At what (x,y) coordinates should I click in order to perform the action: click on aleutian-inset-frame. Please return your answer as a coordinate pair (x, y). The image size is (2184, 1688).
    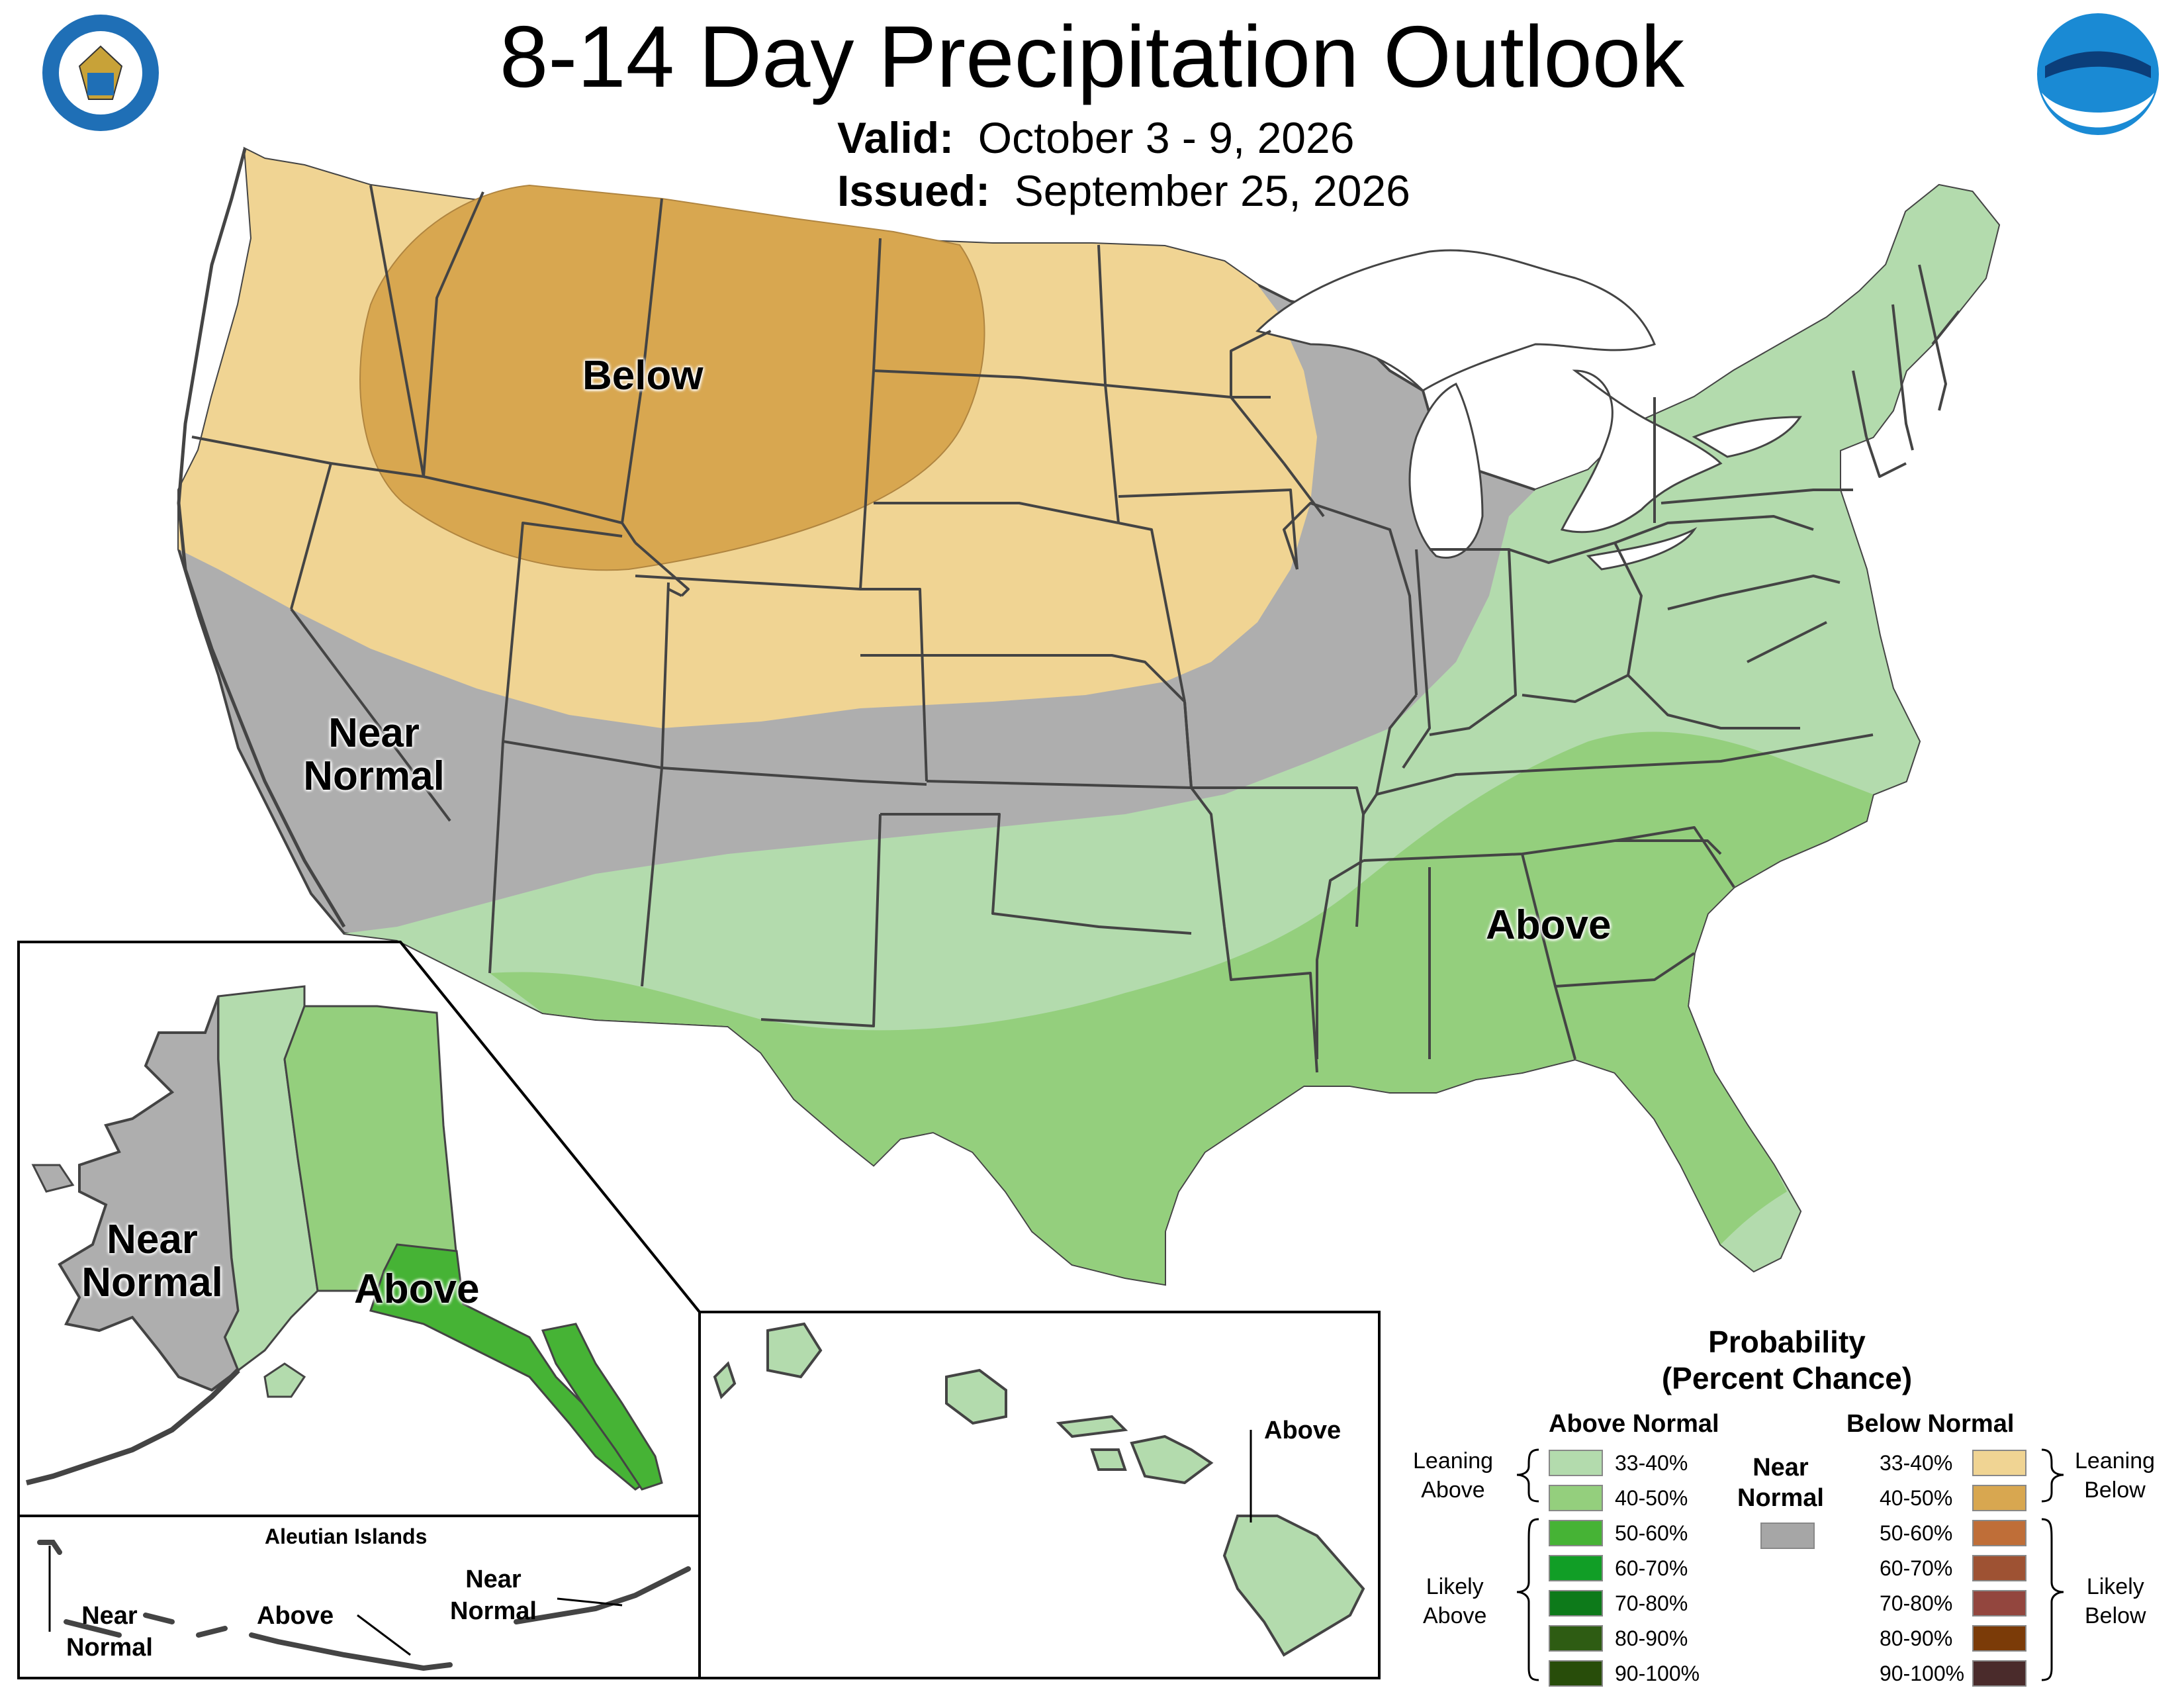
    Looking at the image, I should click on (359, 1597).